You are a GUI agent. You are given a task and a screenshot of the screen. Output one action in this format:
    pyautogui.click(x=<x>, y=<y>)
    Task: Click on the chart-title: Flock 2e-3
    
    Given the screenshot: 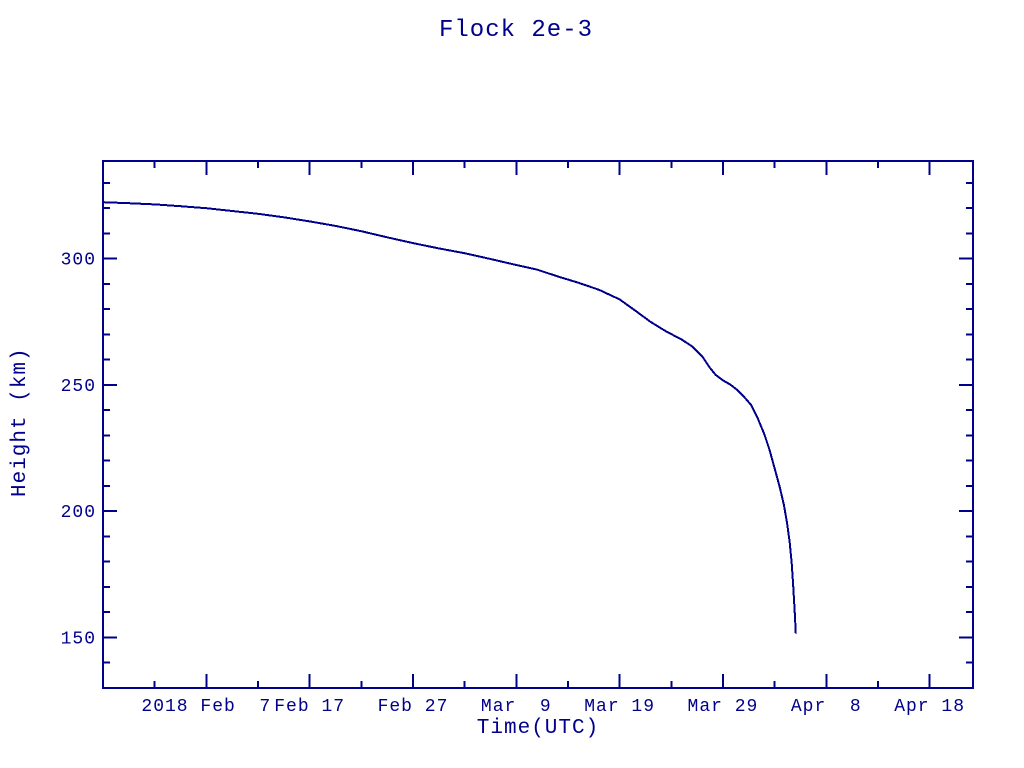 What is the action you would take?
    pyautogui.click(x=516, y=30)
    